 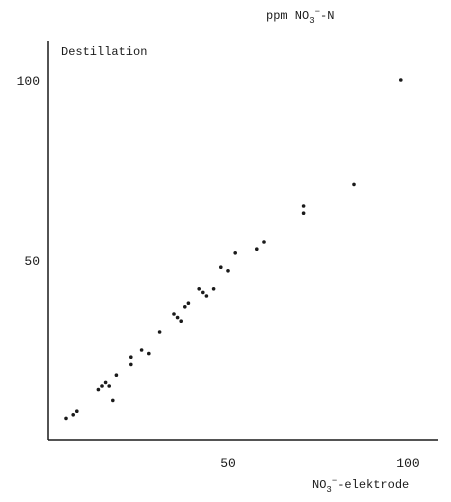 I want to click on x-ticks: 50 100, so click(x=320, y=463).